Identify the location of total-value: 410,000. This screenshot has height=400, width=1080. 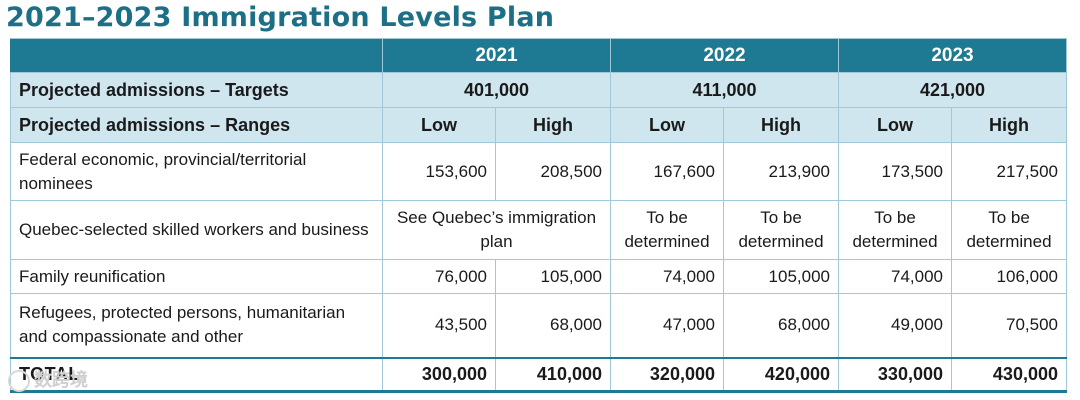
(553, 374).